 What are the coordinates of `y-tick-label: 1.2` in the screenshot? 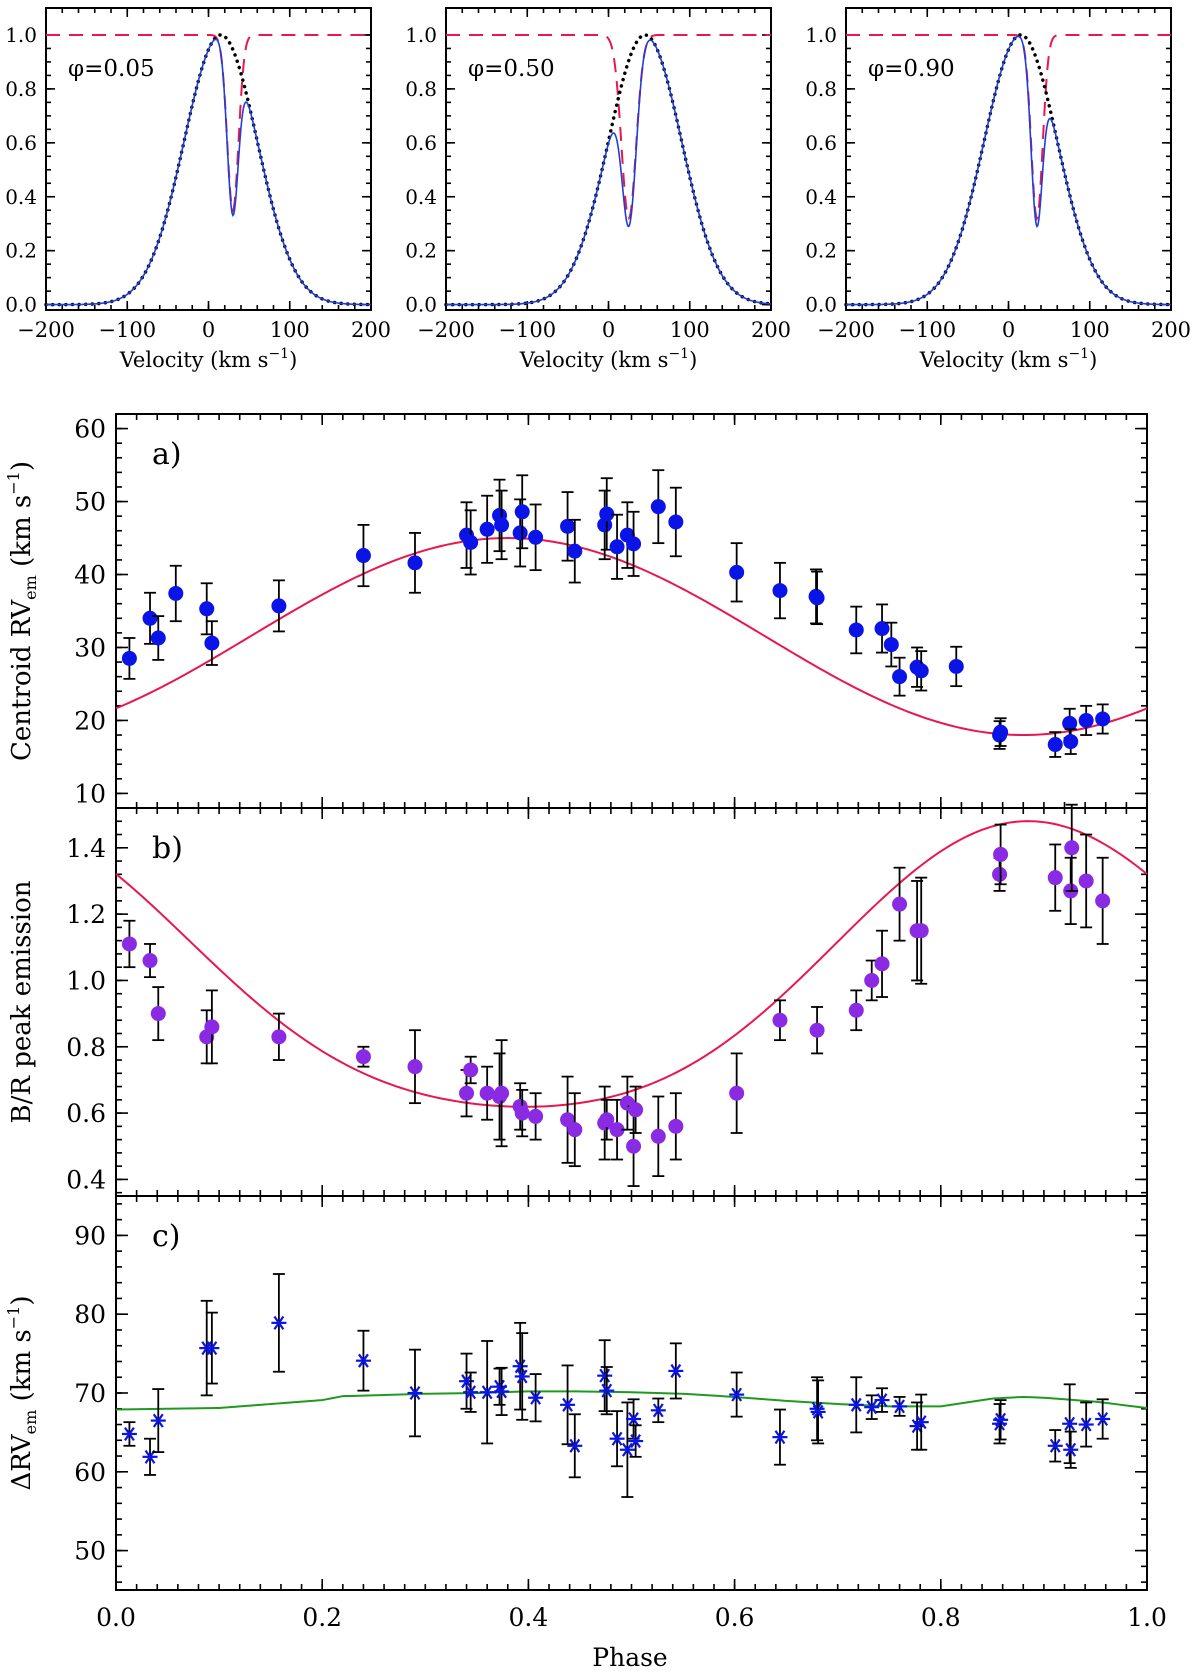 It's located at (86, 914).